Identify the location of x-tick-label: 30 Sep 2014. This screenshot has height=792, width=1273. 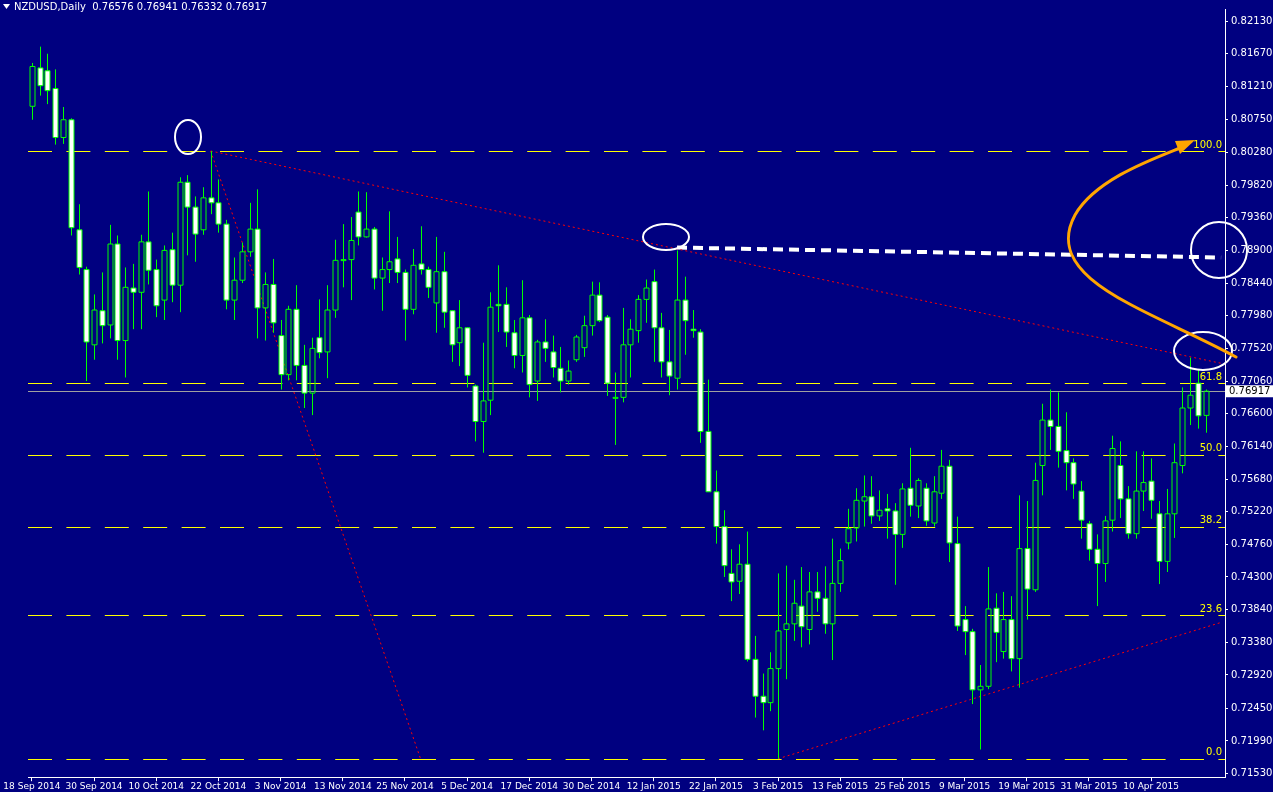
(94, 785).